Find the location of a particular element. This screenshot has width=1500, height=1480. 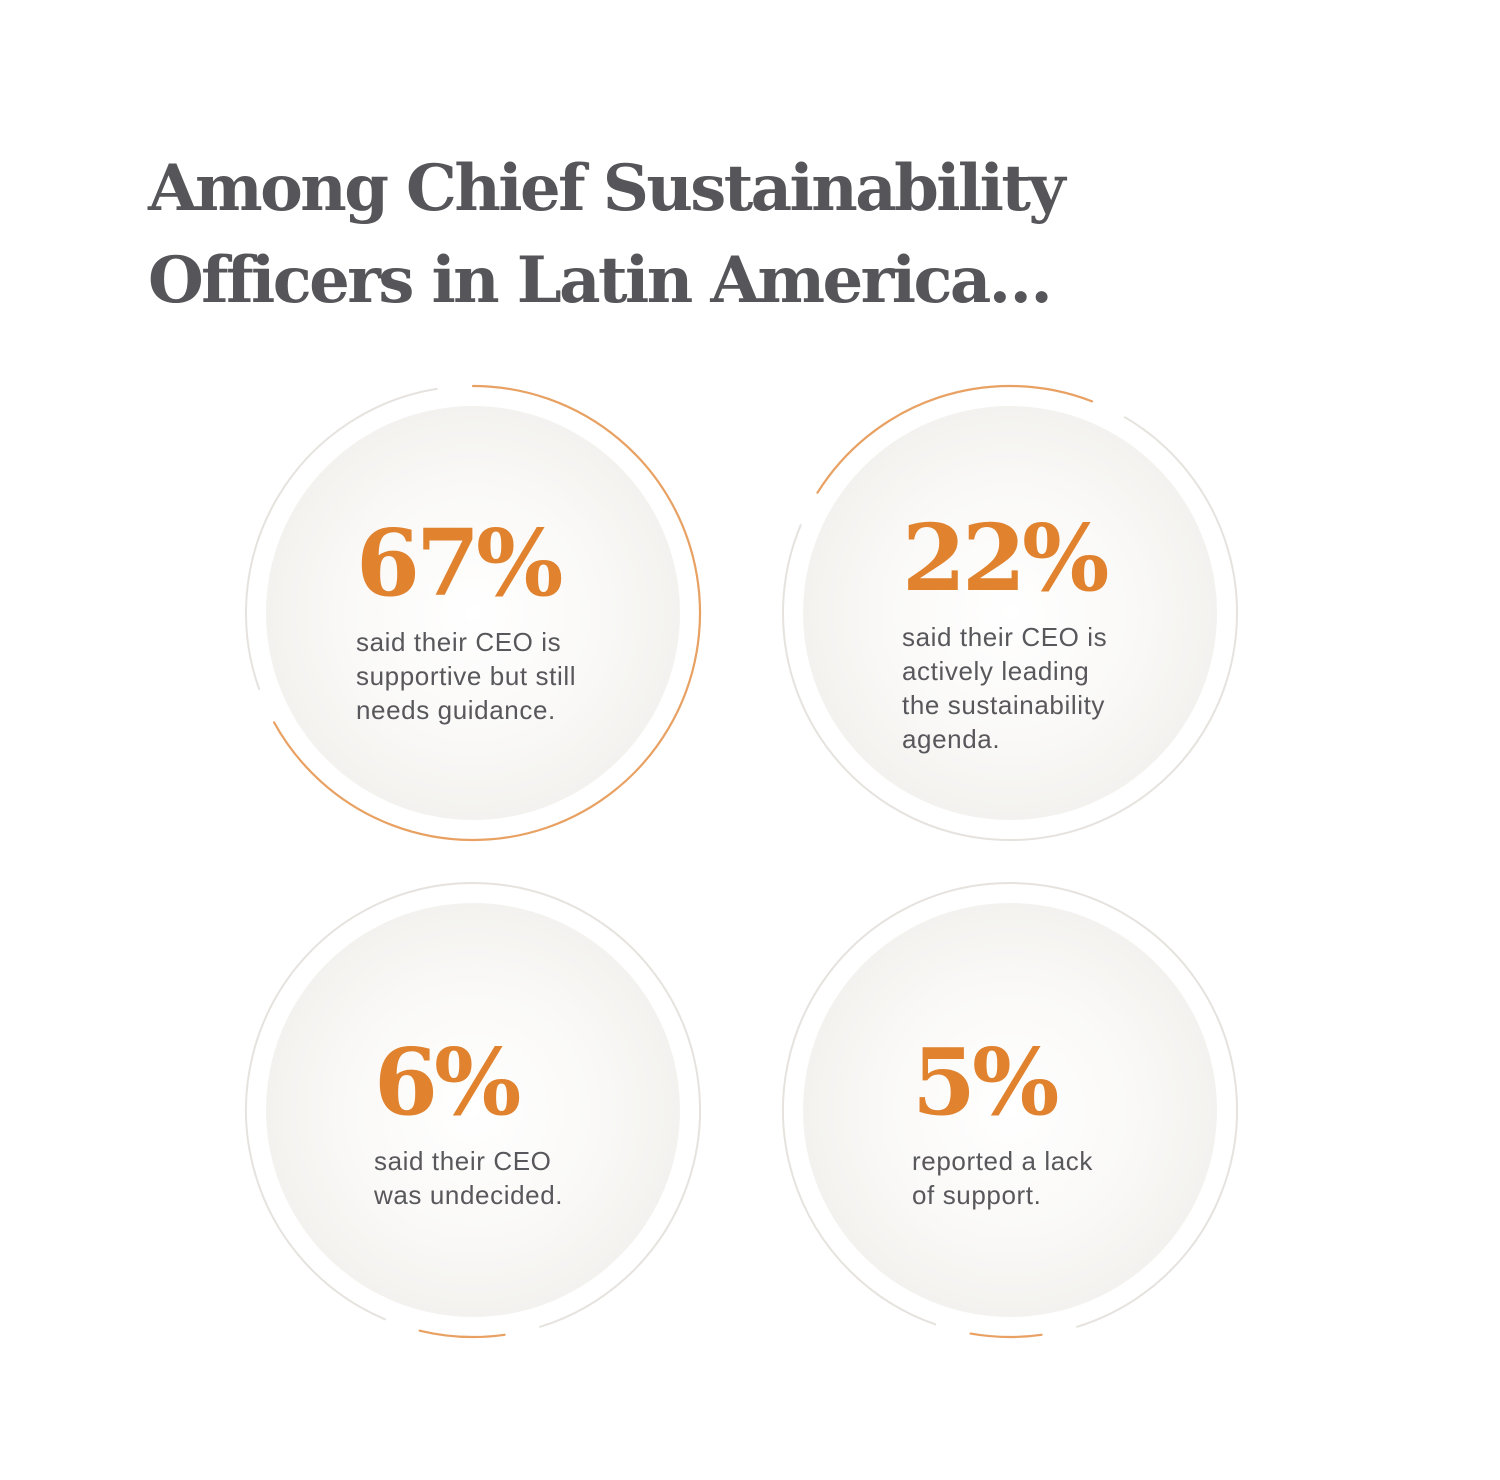

stat-desc-line: said their CEO is located at coordinates (463, 1161).